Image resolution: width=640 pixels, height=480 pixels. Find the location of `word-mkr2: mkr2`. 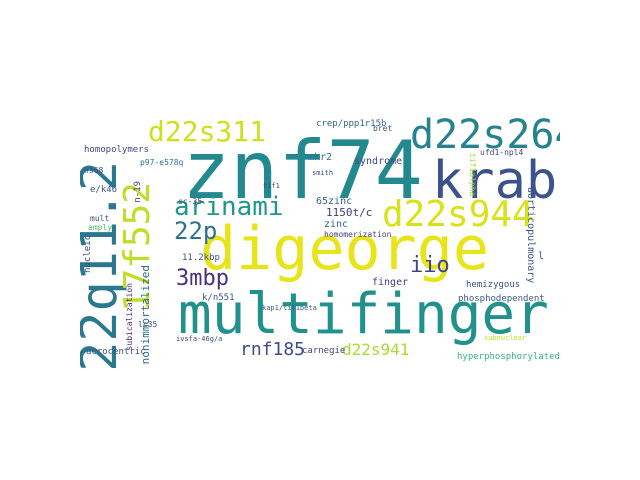

word-mkr2: mkr2 is located at coordinates (320, 157).